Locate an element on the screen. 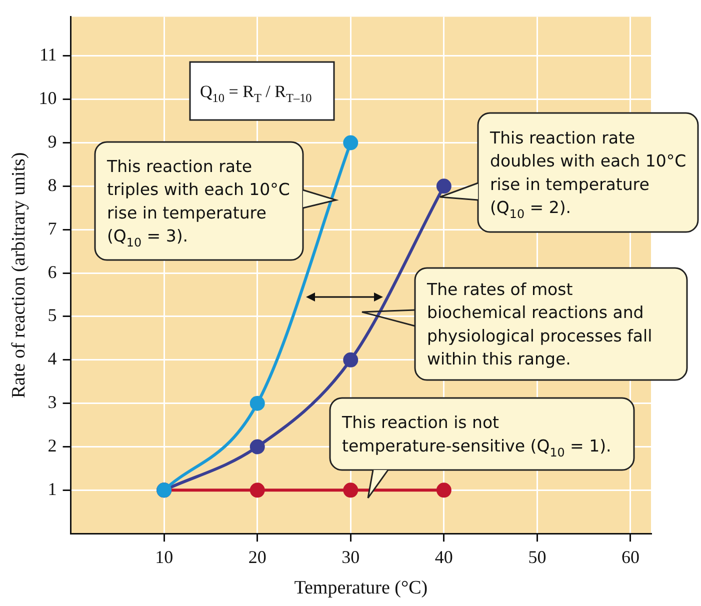  x-tick-label: 10 is located at coordinates (164, 557).